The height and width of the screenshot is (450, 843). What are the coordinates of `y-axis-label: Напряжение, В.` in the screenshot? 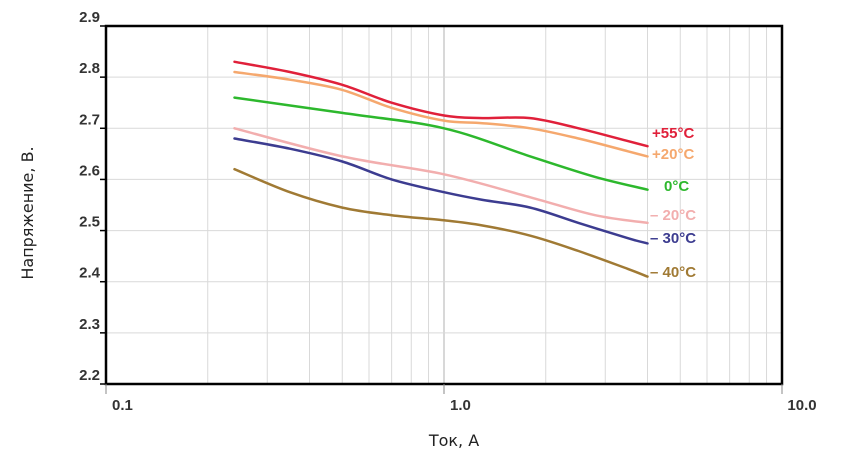 It's located at (27, 212).